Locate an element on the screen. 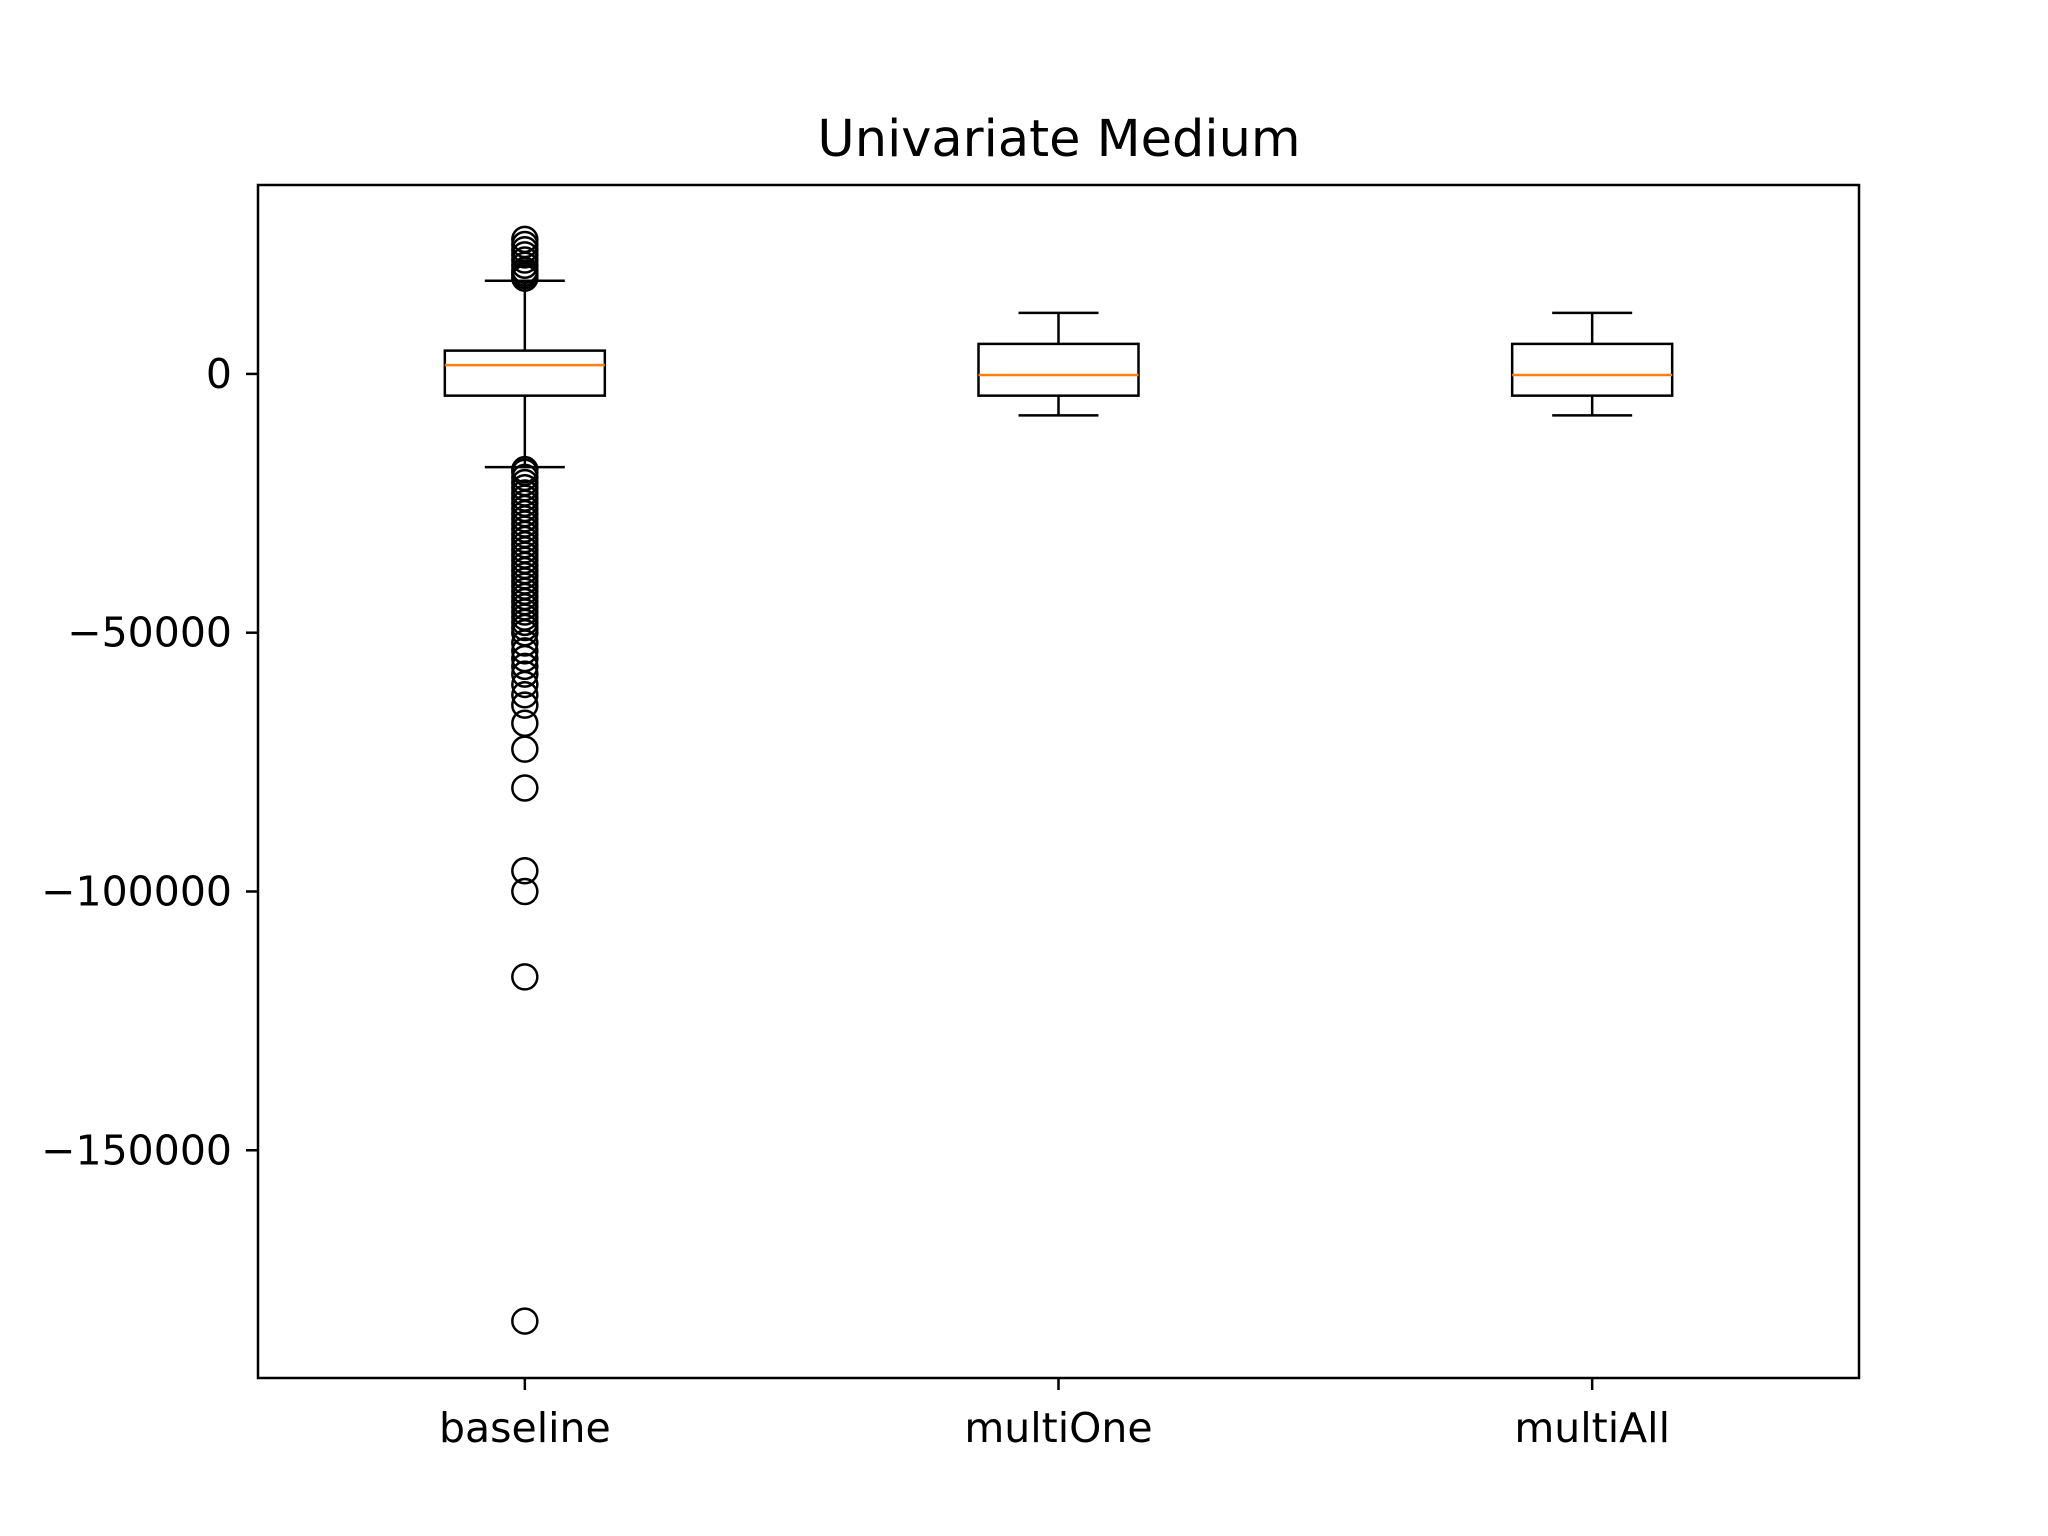 This screenshot has width=2048, height=1536. box-group-multiOne is located at coordinates (1058, 364).